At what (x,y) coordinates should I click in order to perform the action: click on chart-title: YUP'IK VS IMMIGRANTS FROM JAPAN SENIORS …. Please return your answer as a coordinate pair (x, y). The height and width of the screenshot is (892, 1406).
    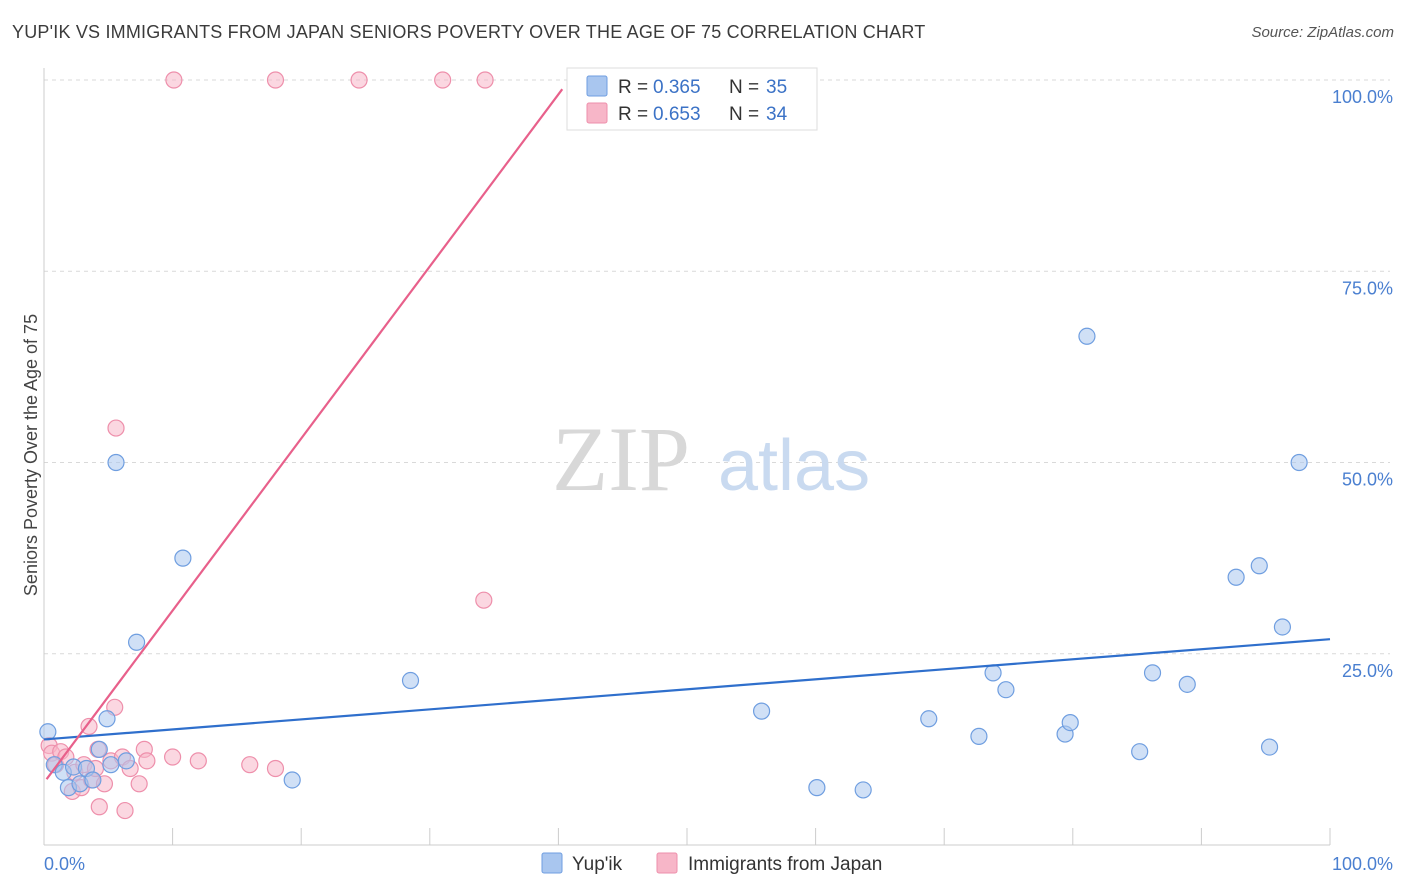
    Looking at the image, I should click on (469, 32).